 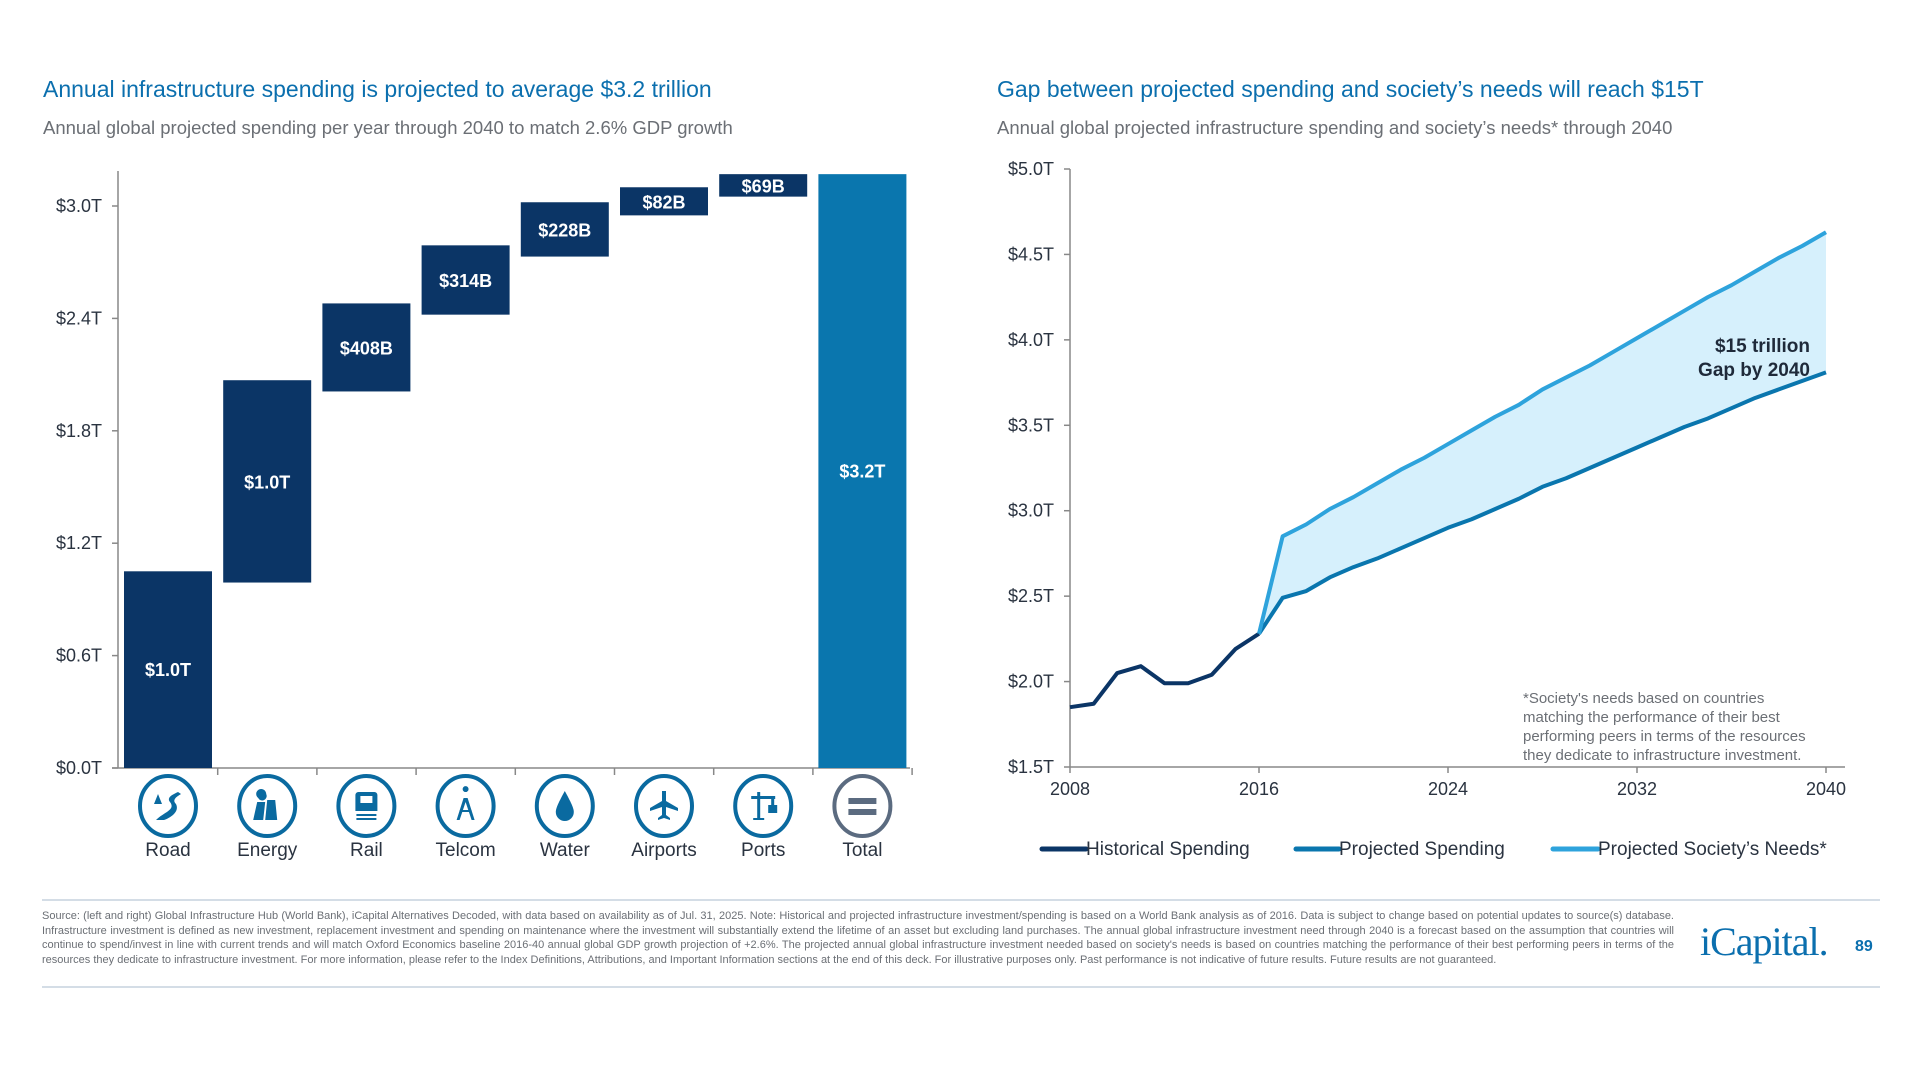 I want to click on telecom-tower-icon, so click(x=465, y=806).